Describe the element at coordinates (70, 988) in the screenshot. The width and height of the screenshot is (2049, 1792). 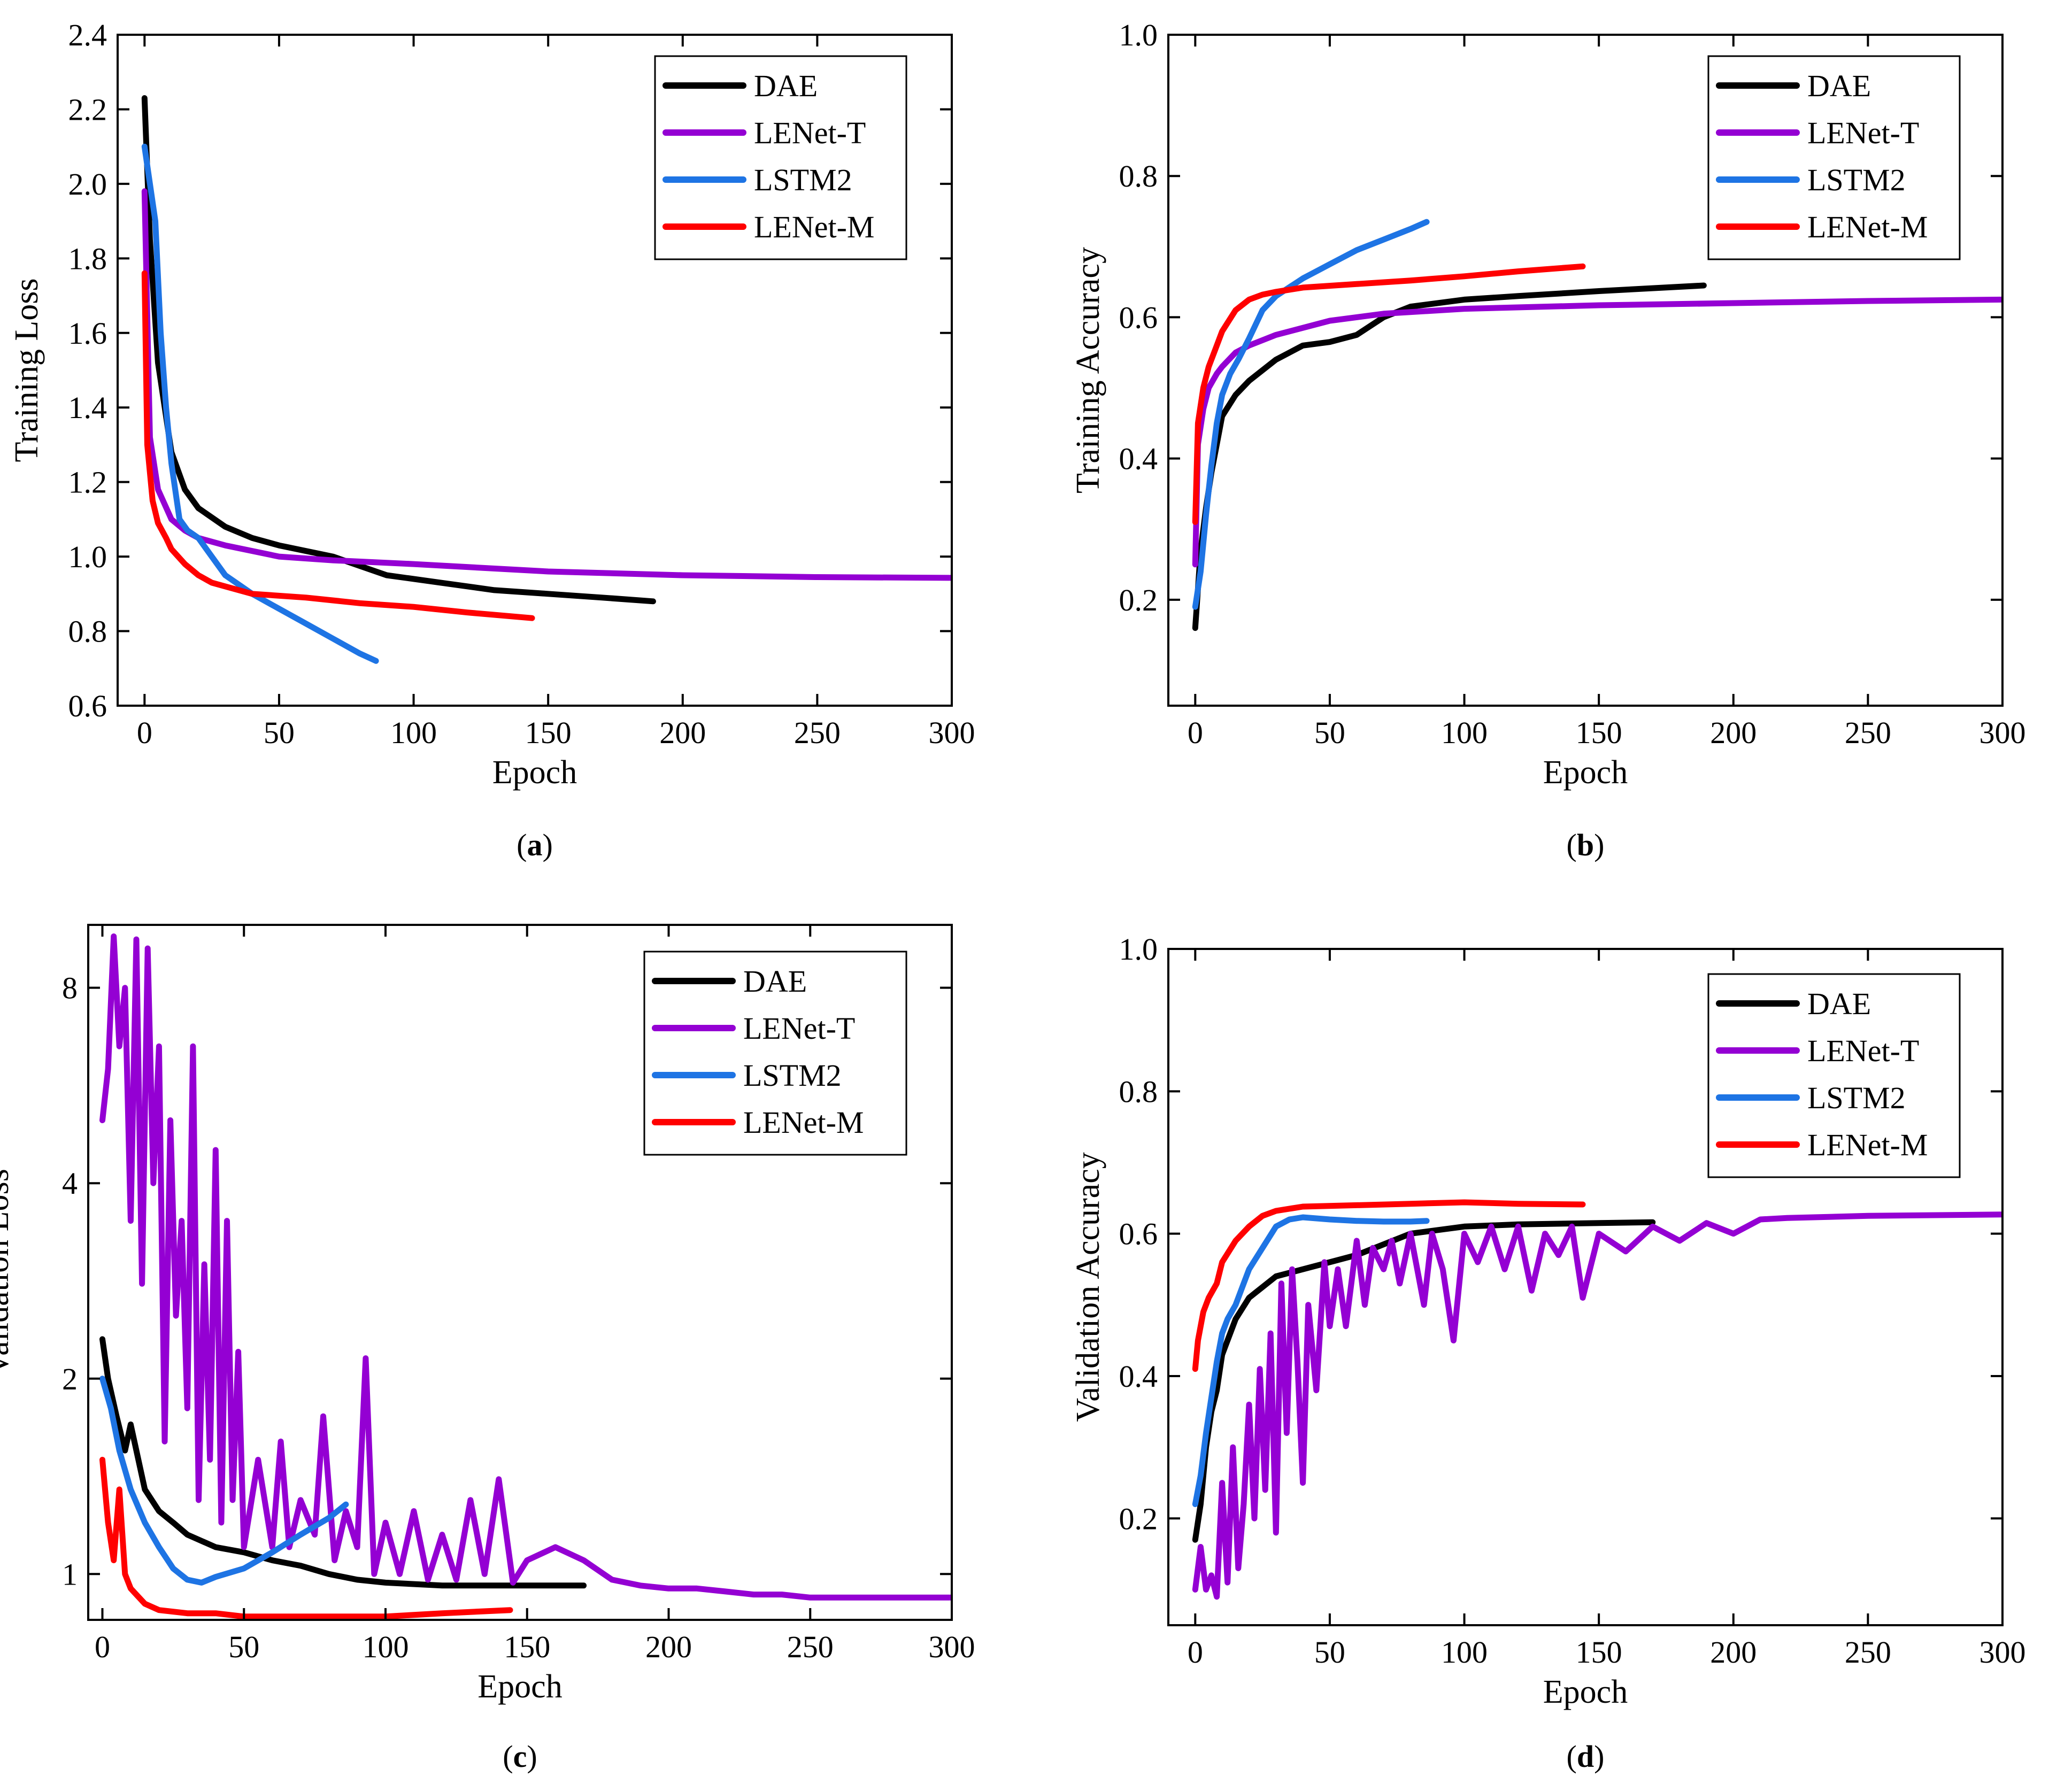
I see `y-tick-label: 8` at that location.